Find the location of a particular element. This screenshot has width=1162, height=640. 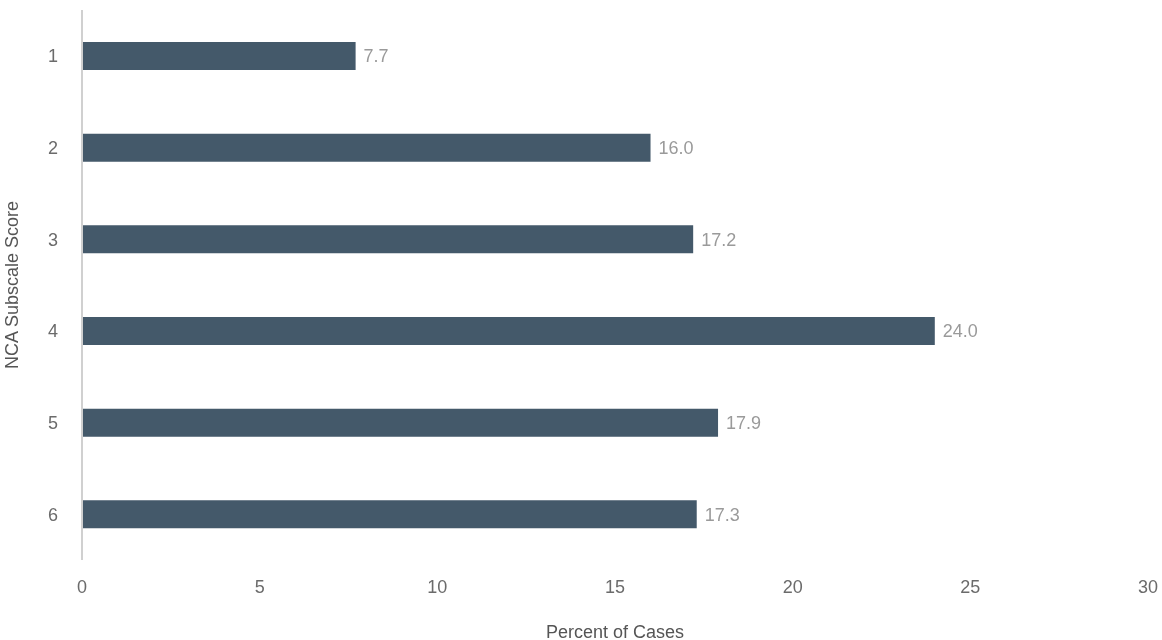

x-tick-label: 25 is located at coordinates (970, 586).